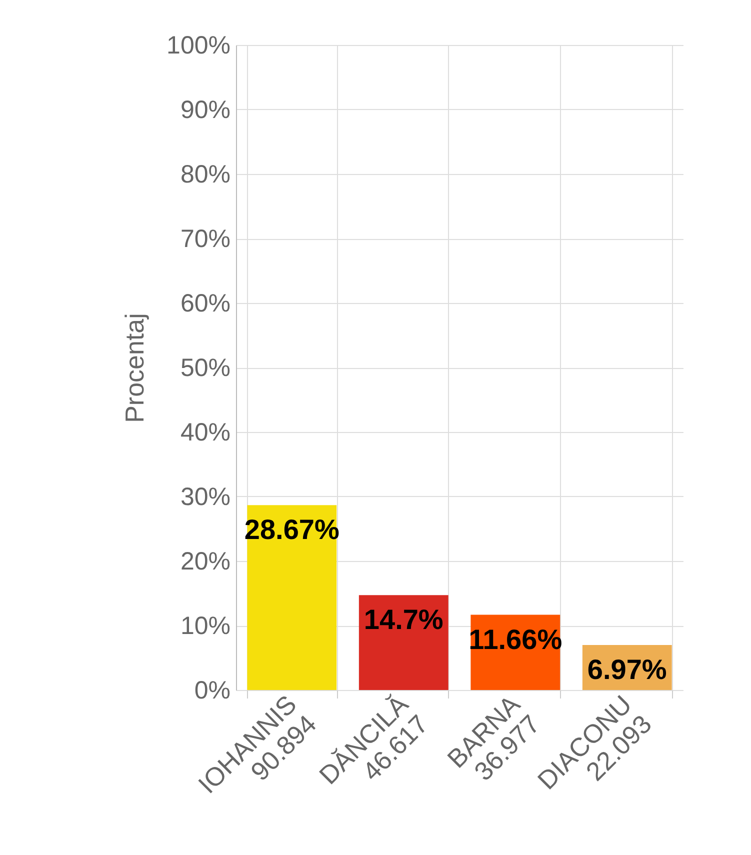 The height and width of the screenshot is (855, 751). Describe the element at coordinates (205, 110) in the screenshot. I see `y-tick-label: 90%` at that location.